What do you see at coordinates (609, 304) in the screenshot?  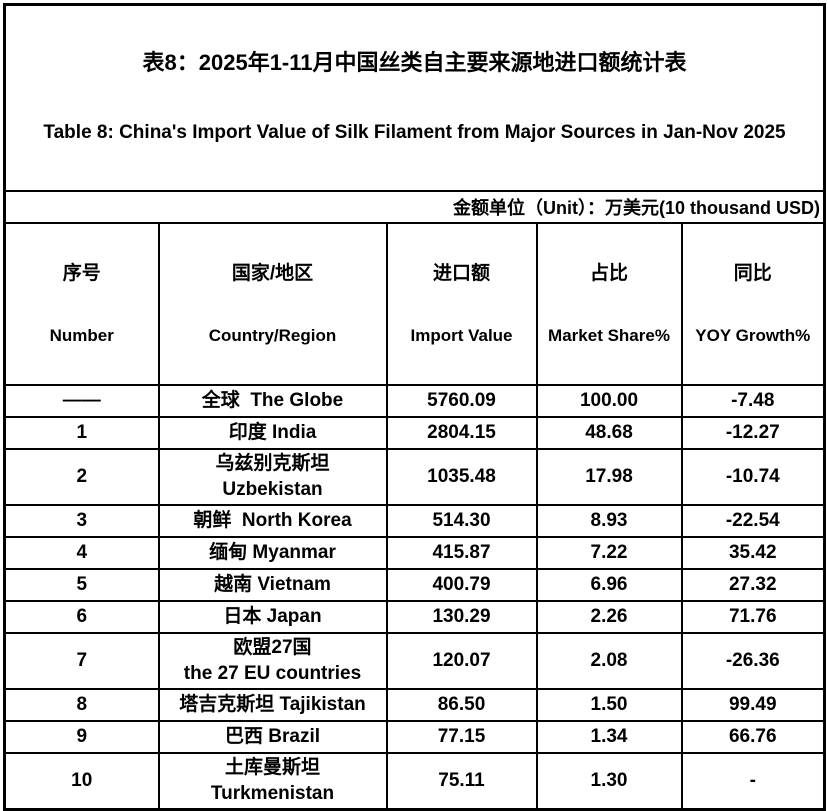 I see `col-header-market-share: 占比 Market Share%` at bounding box center [609, 304].